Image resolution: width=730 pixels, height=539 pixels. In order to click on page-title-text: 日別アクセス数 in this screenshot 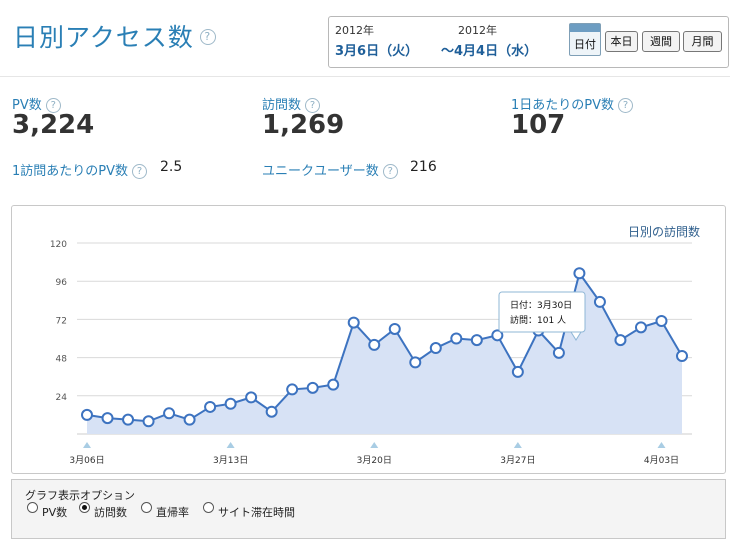, I will do `click(103, 37)`.